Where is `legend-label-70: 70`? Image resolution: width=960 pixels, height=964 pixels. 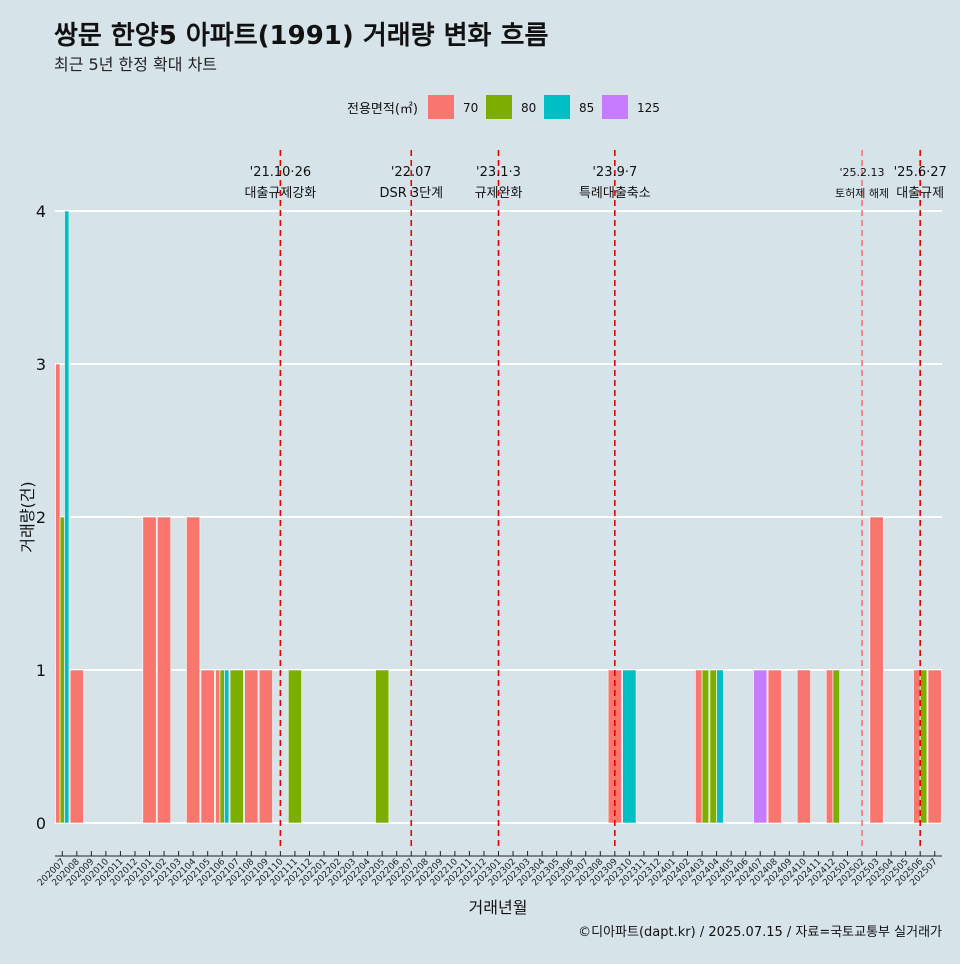
legend-label-70: 70 is located at coordinates (470, 108).